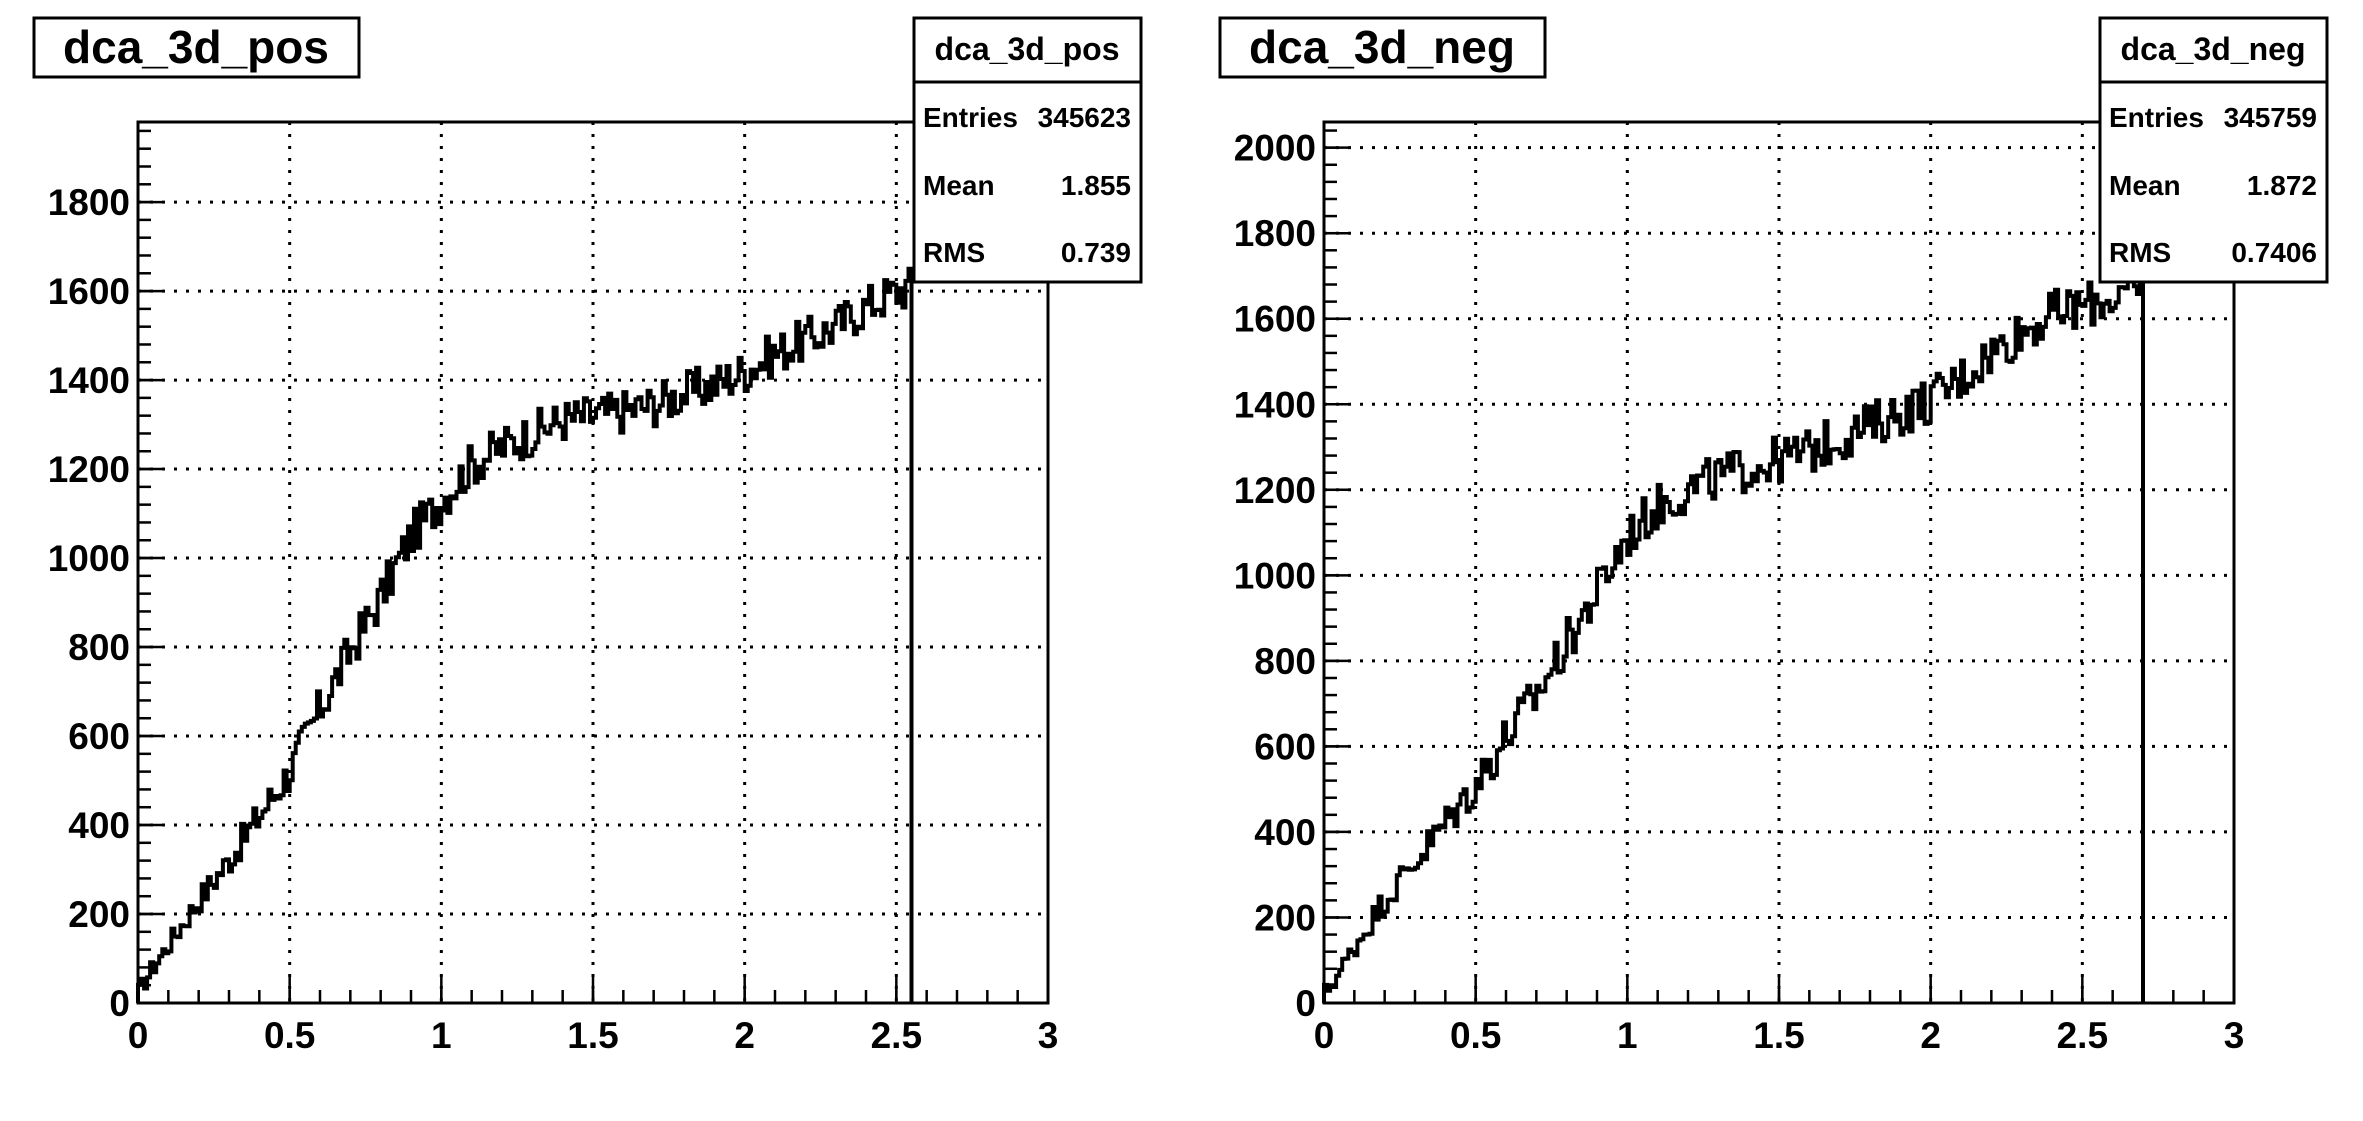 This screenshot has width=2363, height=1121. I want to click on chart-title: dca_3d_neg, so click(1382, 47).